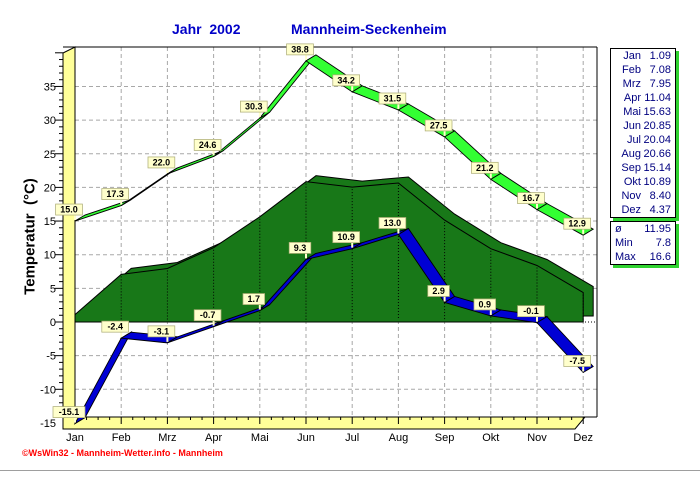  Describe the element at coordinates (53, 289) in the screenshot. I see `y-tick-label: 5` at that location.